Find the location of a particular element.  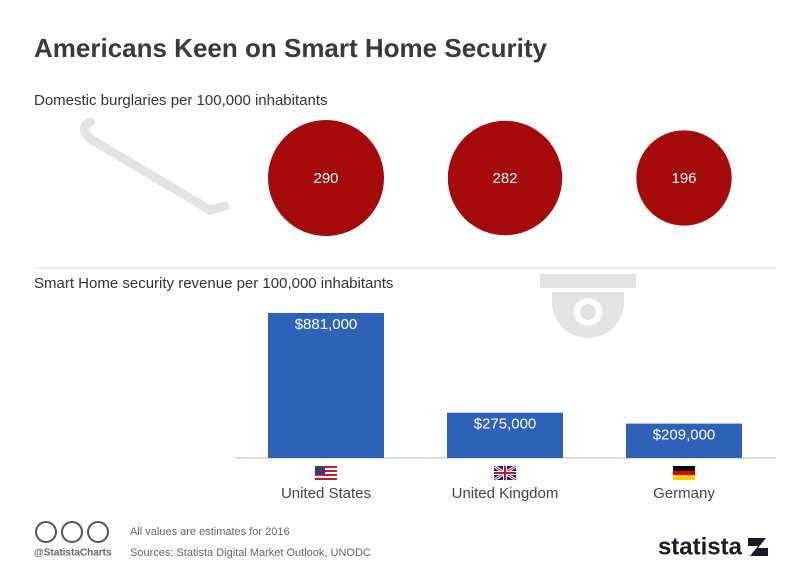

camera-icon is located at coordinates (588, 306).